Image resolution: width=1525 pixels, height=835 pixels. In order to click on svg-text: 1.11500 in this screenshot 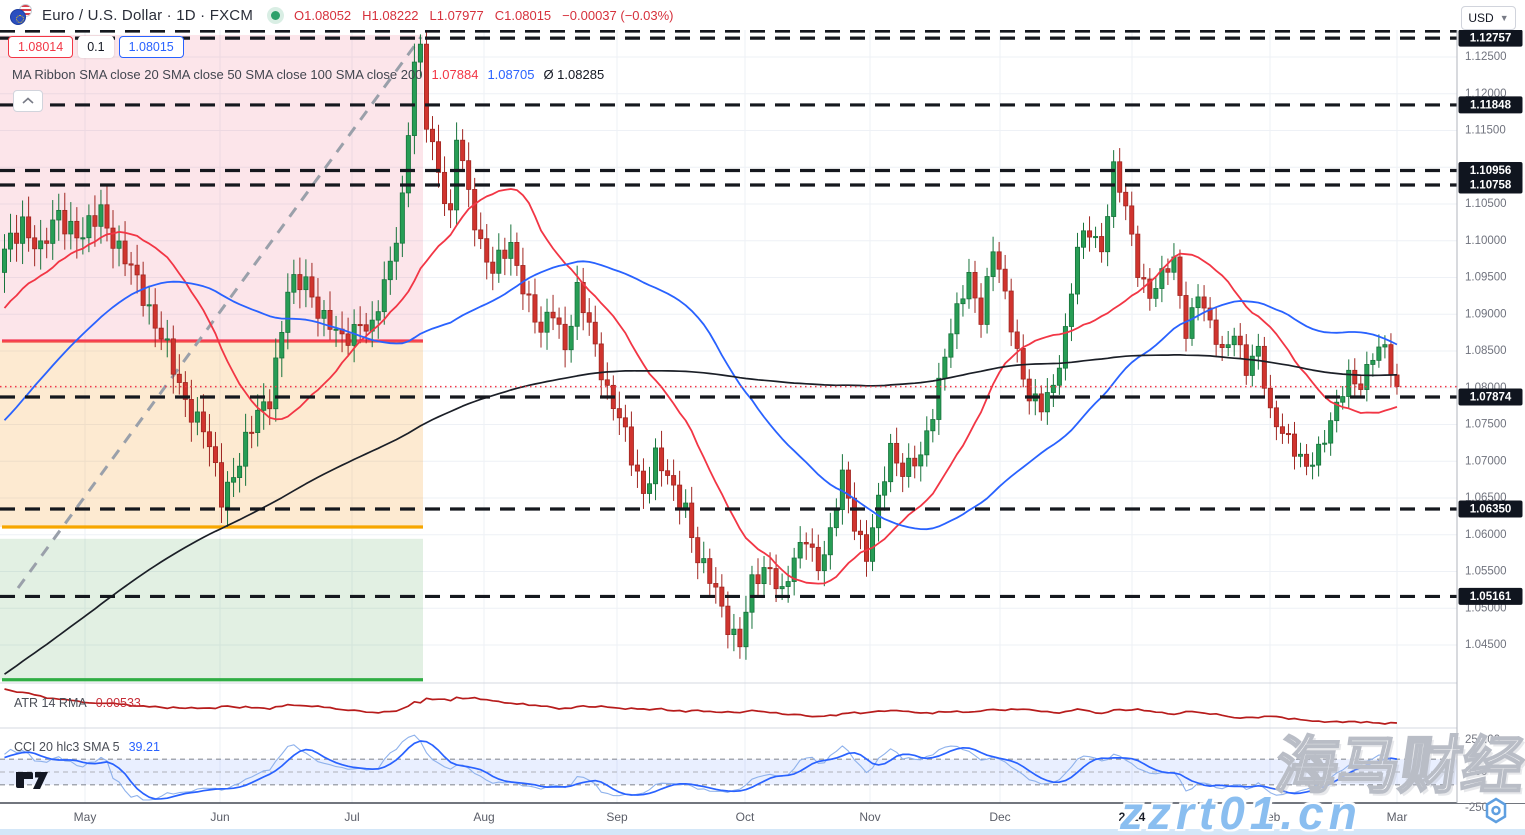, I will do `click(1485, 131)`.